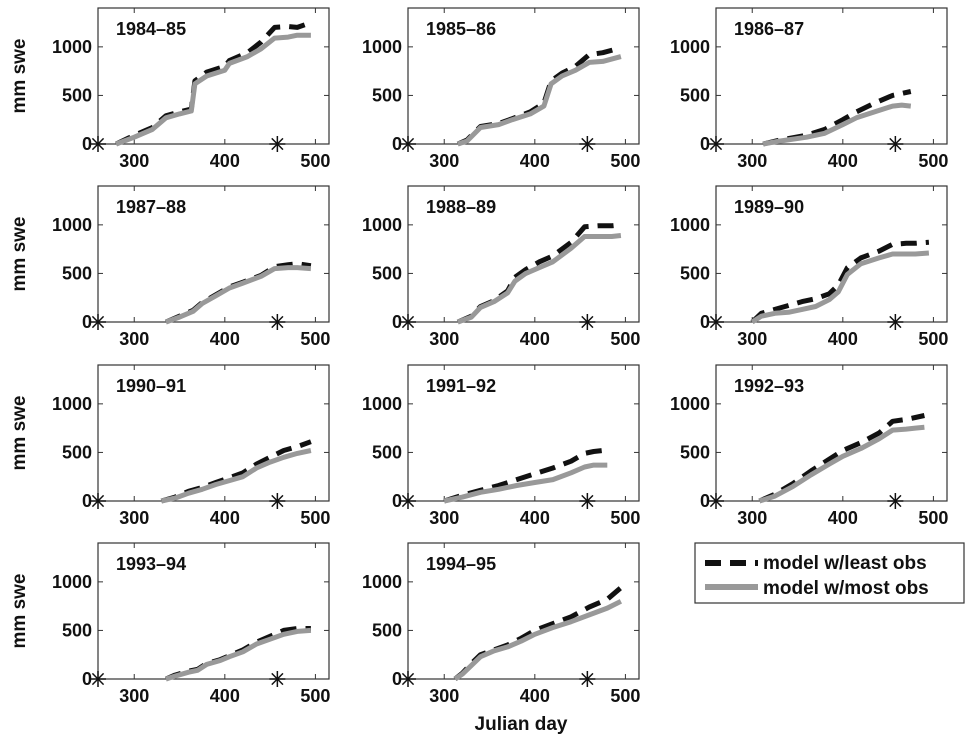  I want to click on x-axis-label: Julian day, so click(521, 724).